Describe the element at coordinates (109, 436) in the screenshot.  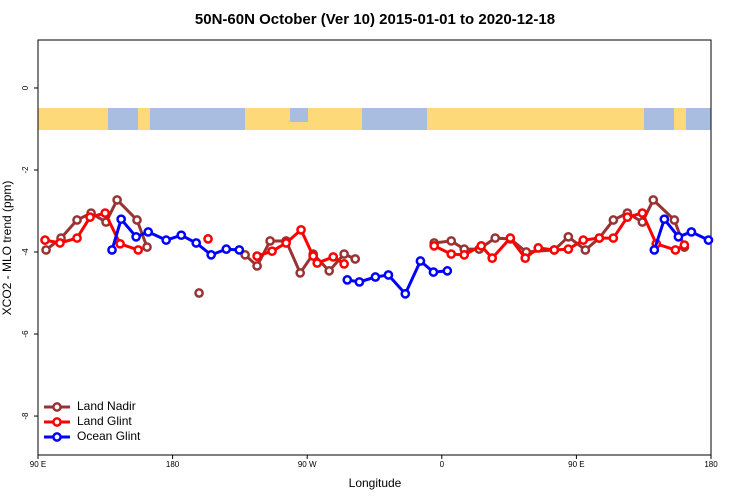
I see `legend-label: Ocean Glint` at that location.